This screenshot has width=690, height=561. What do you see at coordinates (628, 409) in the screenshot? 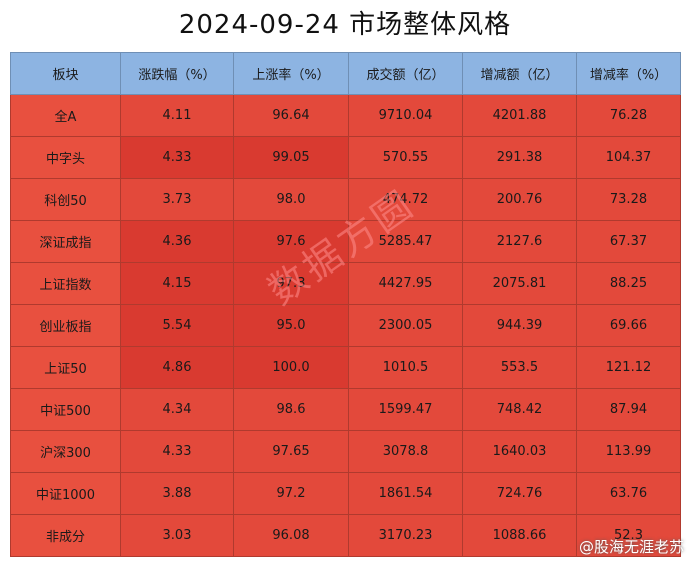
I see `cell: 87.94` at bounding box center [628, 409].